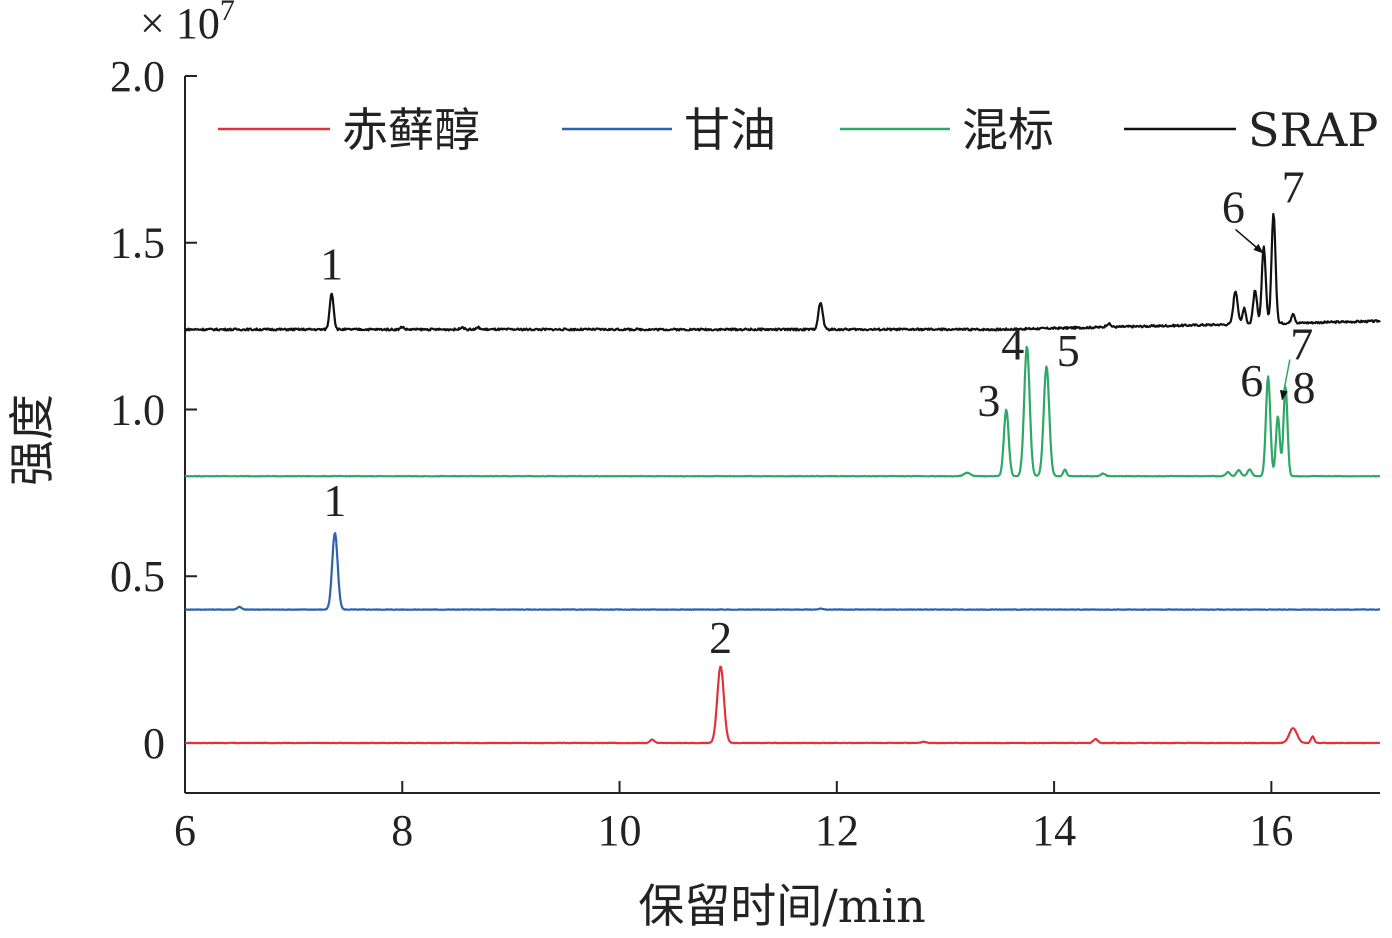  I want to click on scale-exponent: 7, so click(227, 13).